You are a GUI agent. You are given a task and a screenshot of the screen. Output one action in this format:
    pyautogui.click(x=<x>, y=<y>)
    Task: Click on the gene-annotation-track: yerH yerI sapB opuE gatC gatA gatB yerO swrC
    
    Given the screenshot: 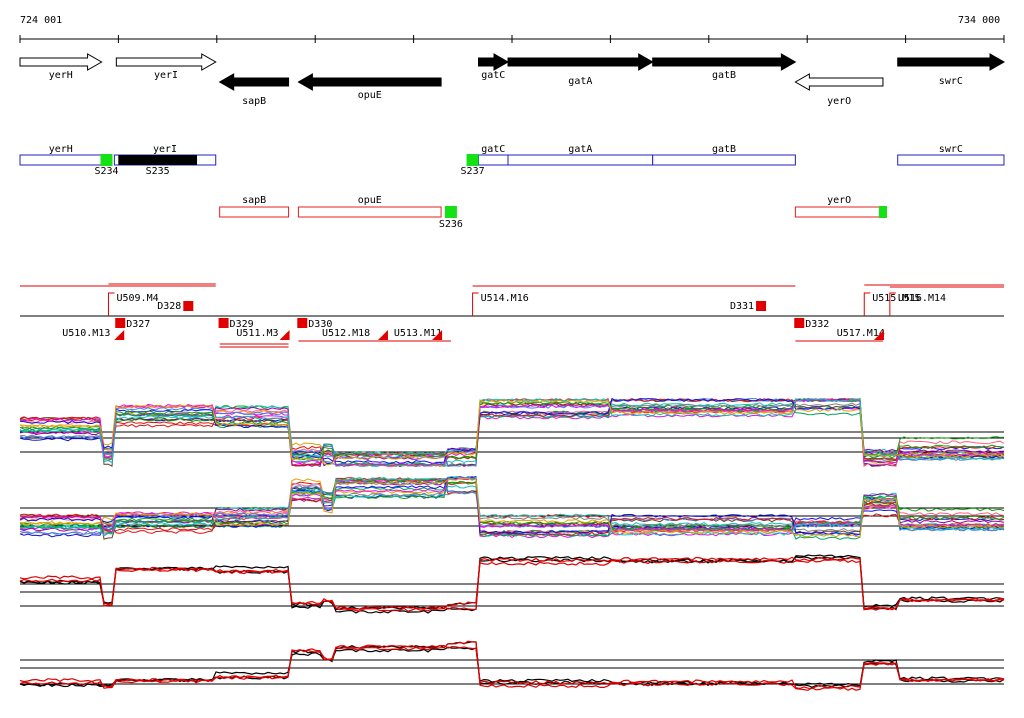 What is the action you would take?
    pyautogui.click(x=512, y=80)
    